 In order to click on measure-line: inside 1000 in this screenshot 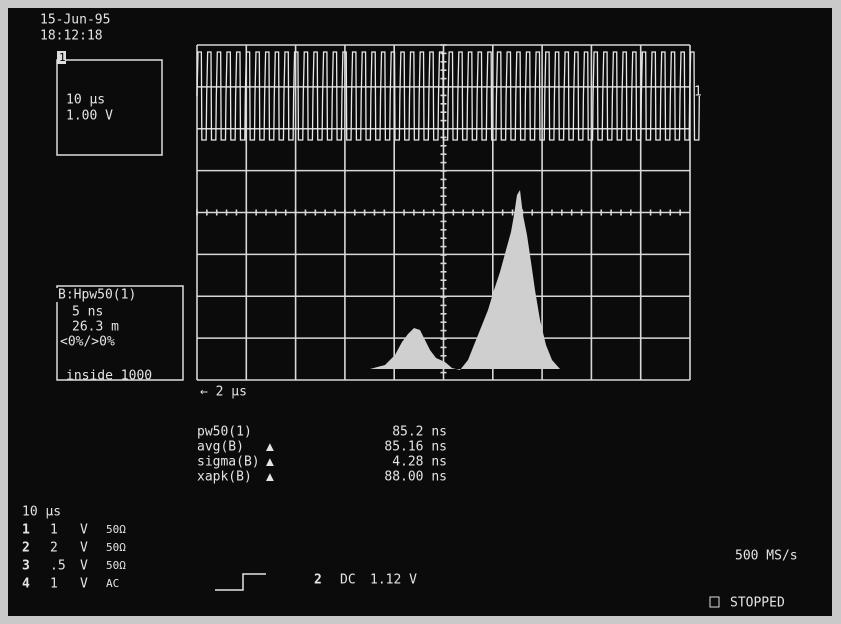, I will do `click(109, 376)`.